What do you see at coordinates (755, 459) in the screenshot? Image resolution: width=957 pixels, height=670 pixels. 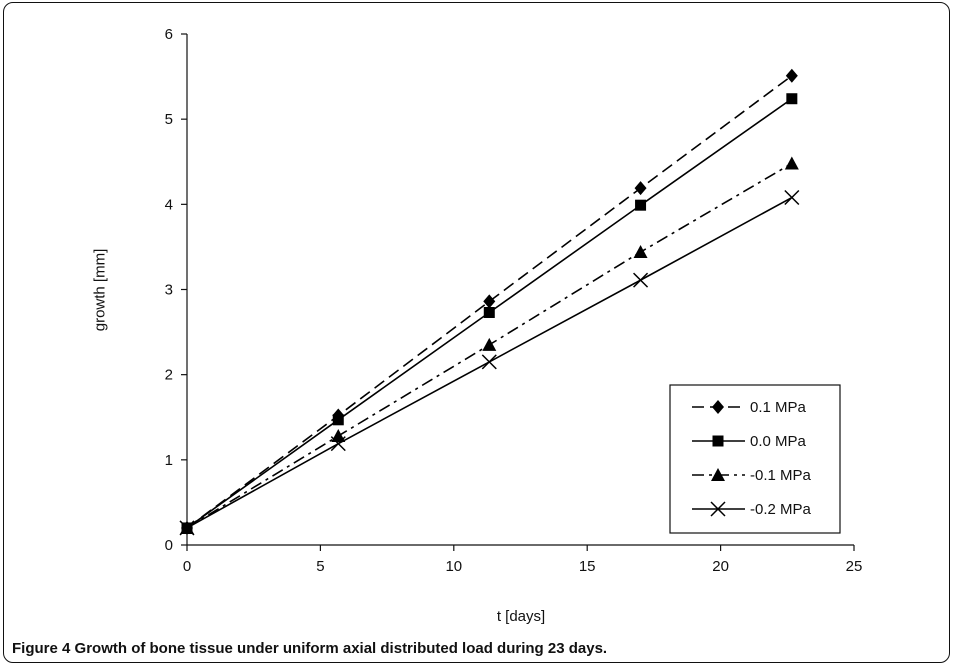 I see `legend: 0.1 MPa 0.0 MPa -0.1 MPa -0.2 MPa` at bounding box center [755, 459].